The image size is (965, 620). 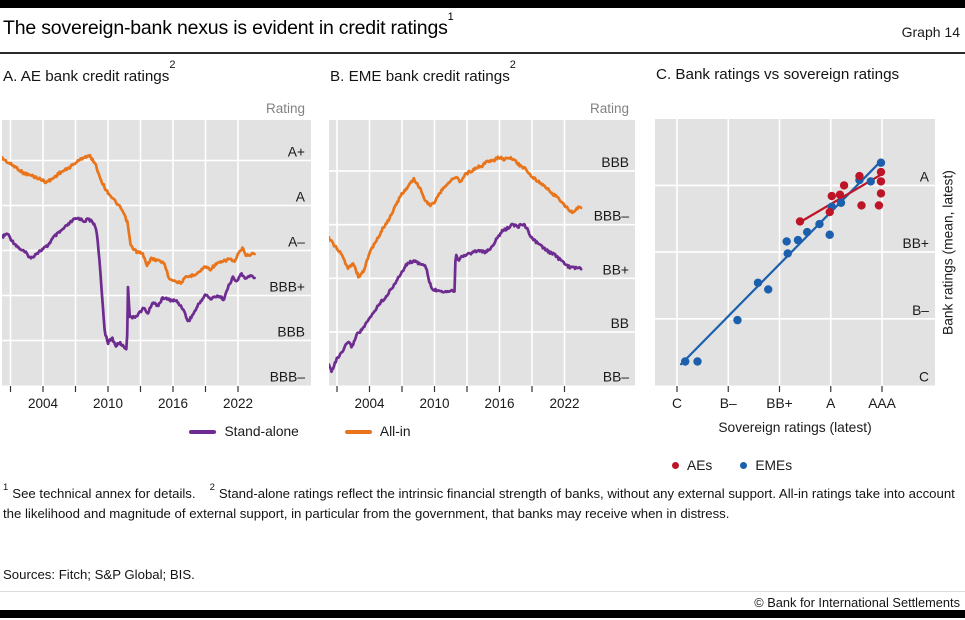 I want to click on stand-alone-line-swatch, so click(x=203, y=431).